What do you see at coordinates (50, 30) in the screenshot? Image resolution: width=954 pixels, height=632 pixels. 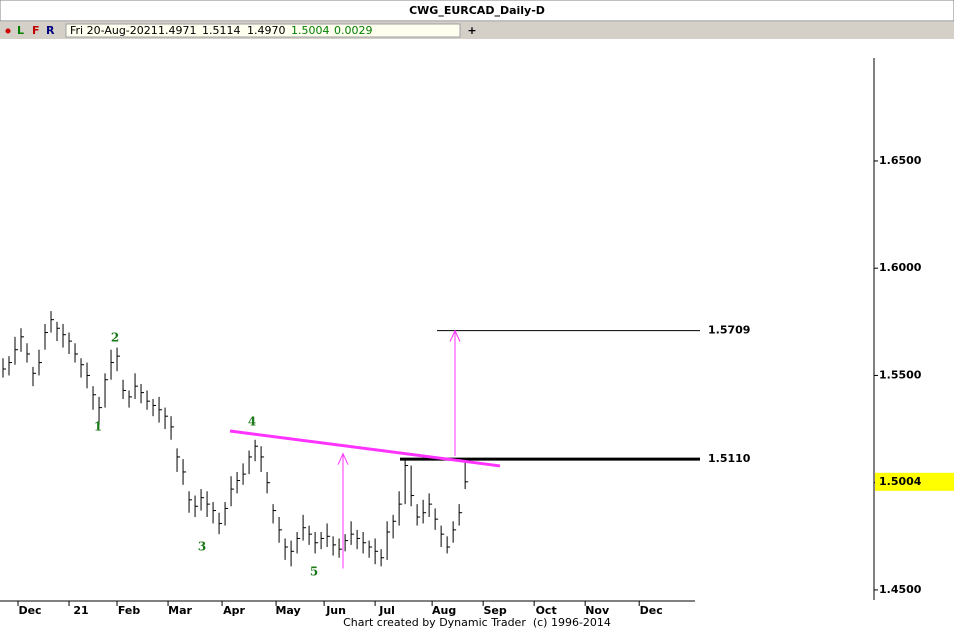 I see `toolbar-button: R` at bounding box center [50, 30].